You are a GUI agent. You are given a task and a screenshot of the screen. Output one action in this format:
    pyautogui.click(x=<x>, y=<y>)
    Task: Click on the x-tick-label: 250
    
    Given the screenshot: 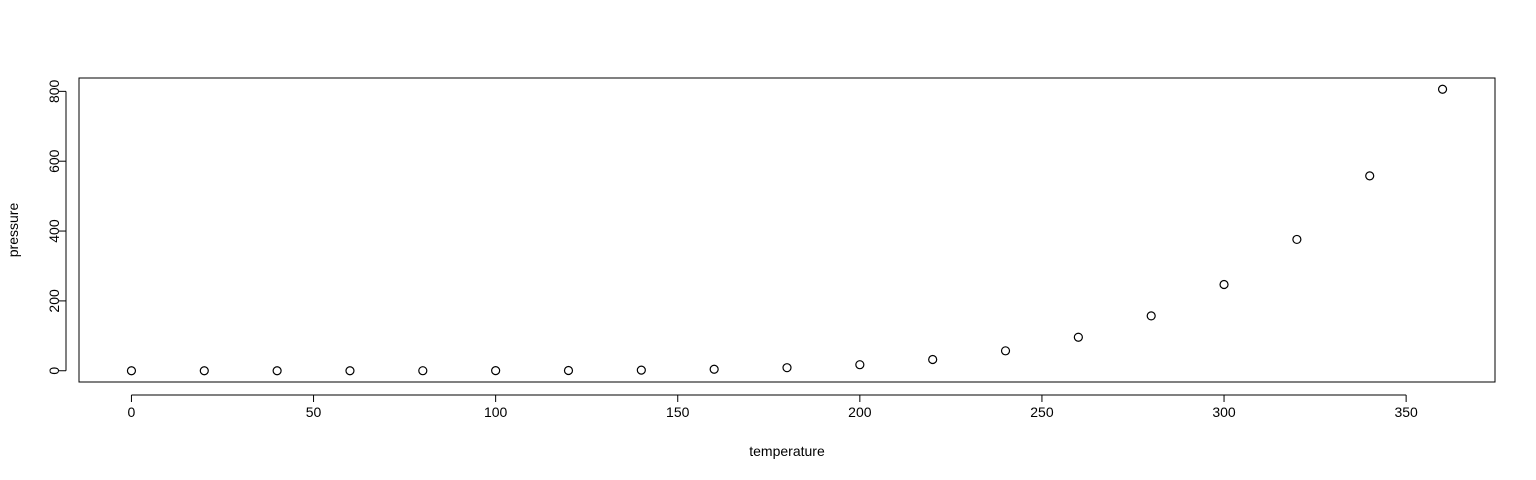 What is the action you would take?
    pyautogui.click(x=1042, y=412)
    